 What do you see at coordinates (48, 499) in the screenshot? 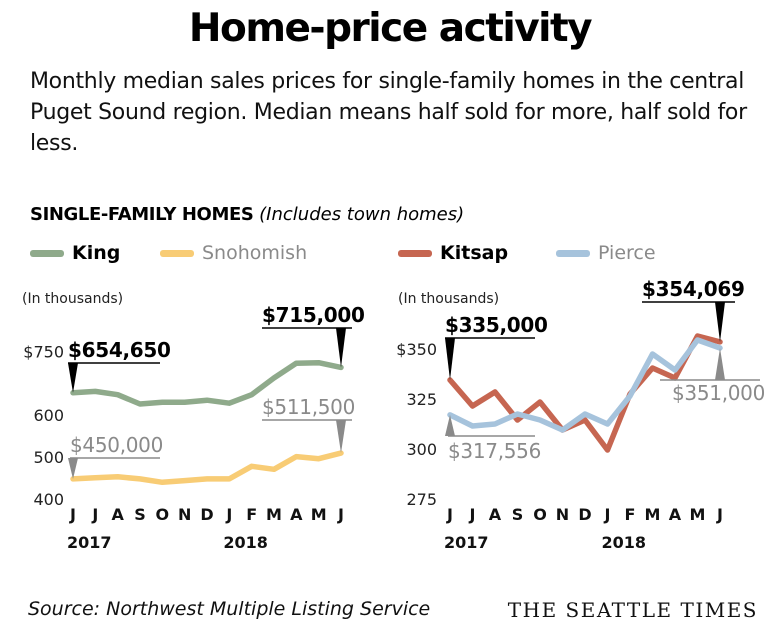
I see `y-tick-label: 400` at bounding box center [48, 499].